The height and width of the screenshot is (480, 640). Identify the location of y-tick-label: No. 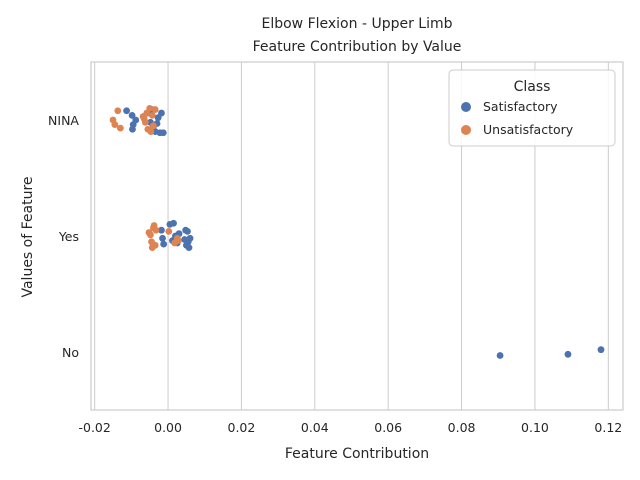
(70, 352).